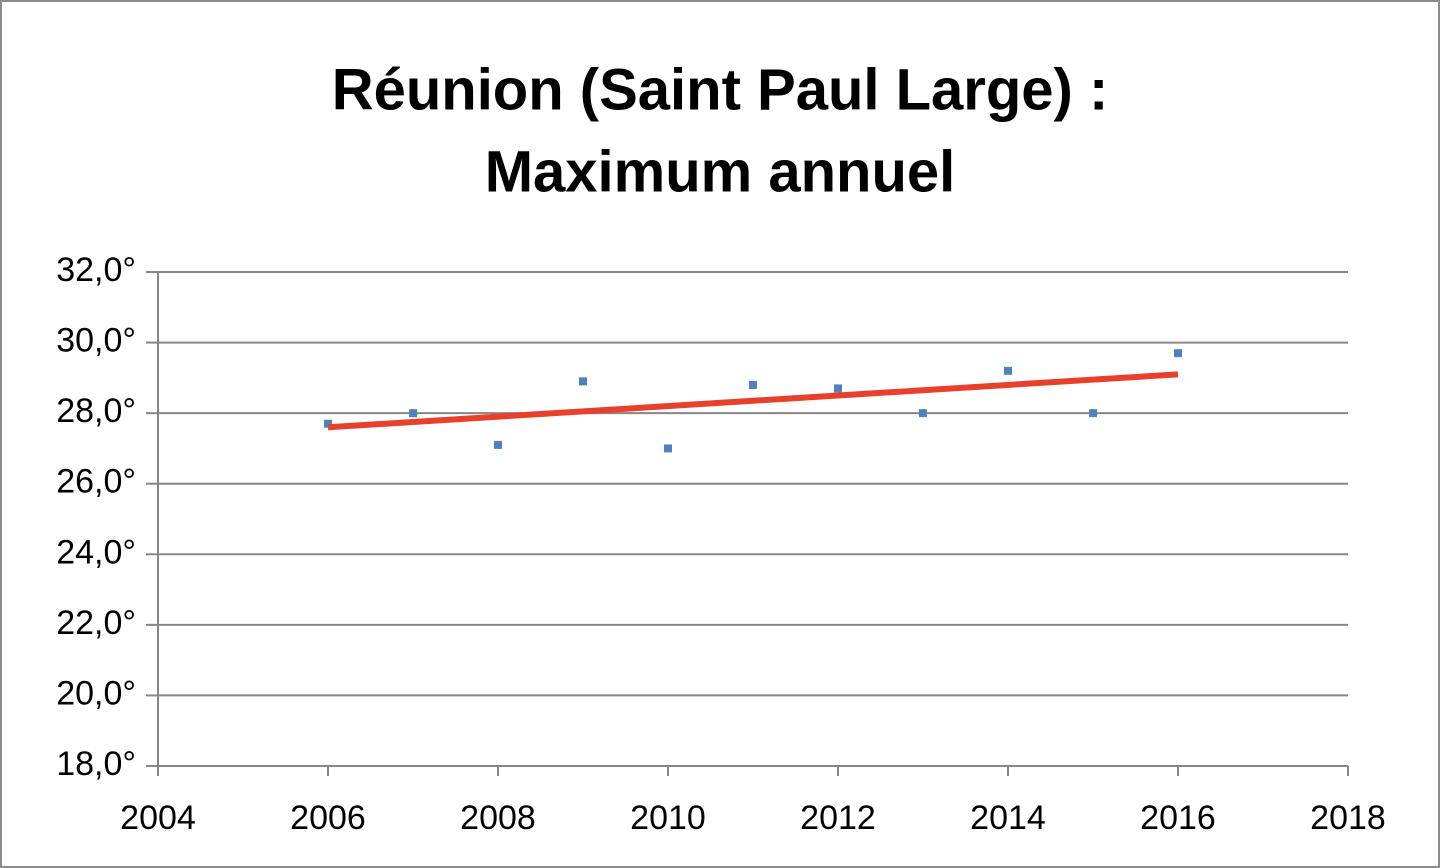  I want to click on x-tick-label: 2012, so click(838, 818).